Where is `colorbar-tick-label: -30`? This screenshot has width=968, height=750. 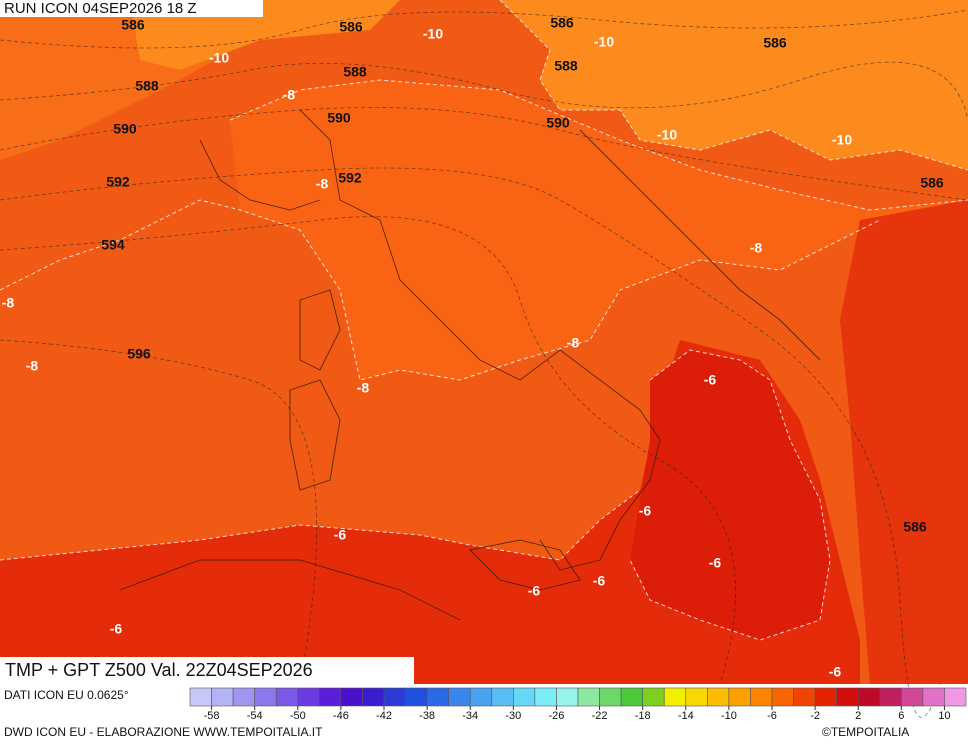
colorbar-tick-label: -30 is located at coordinates (513, 716).